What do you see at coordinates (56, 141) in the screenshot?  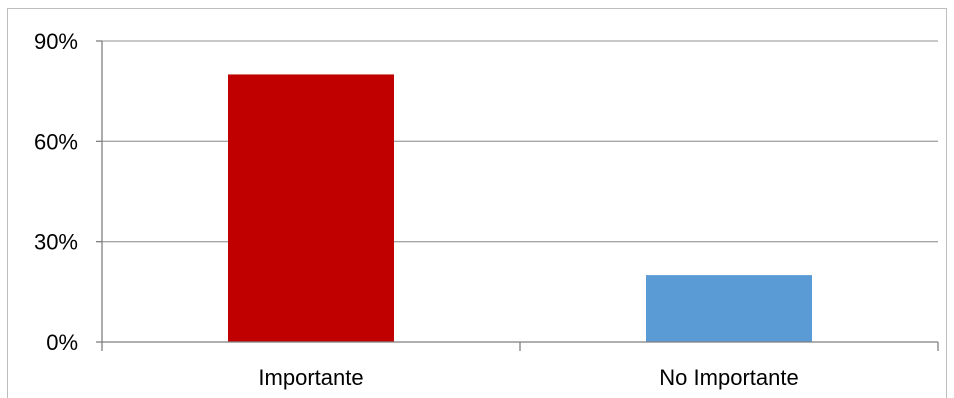 I see `y-tick-label: 60%` at bounding box center [56, 141].